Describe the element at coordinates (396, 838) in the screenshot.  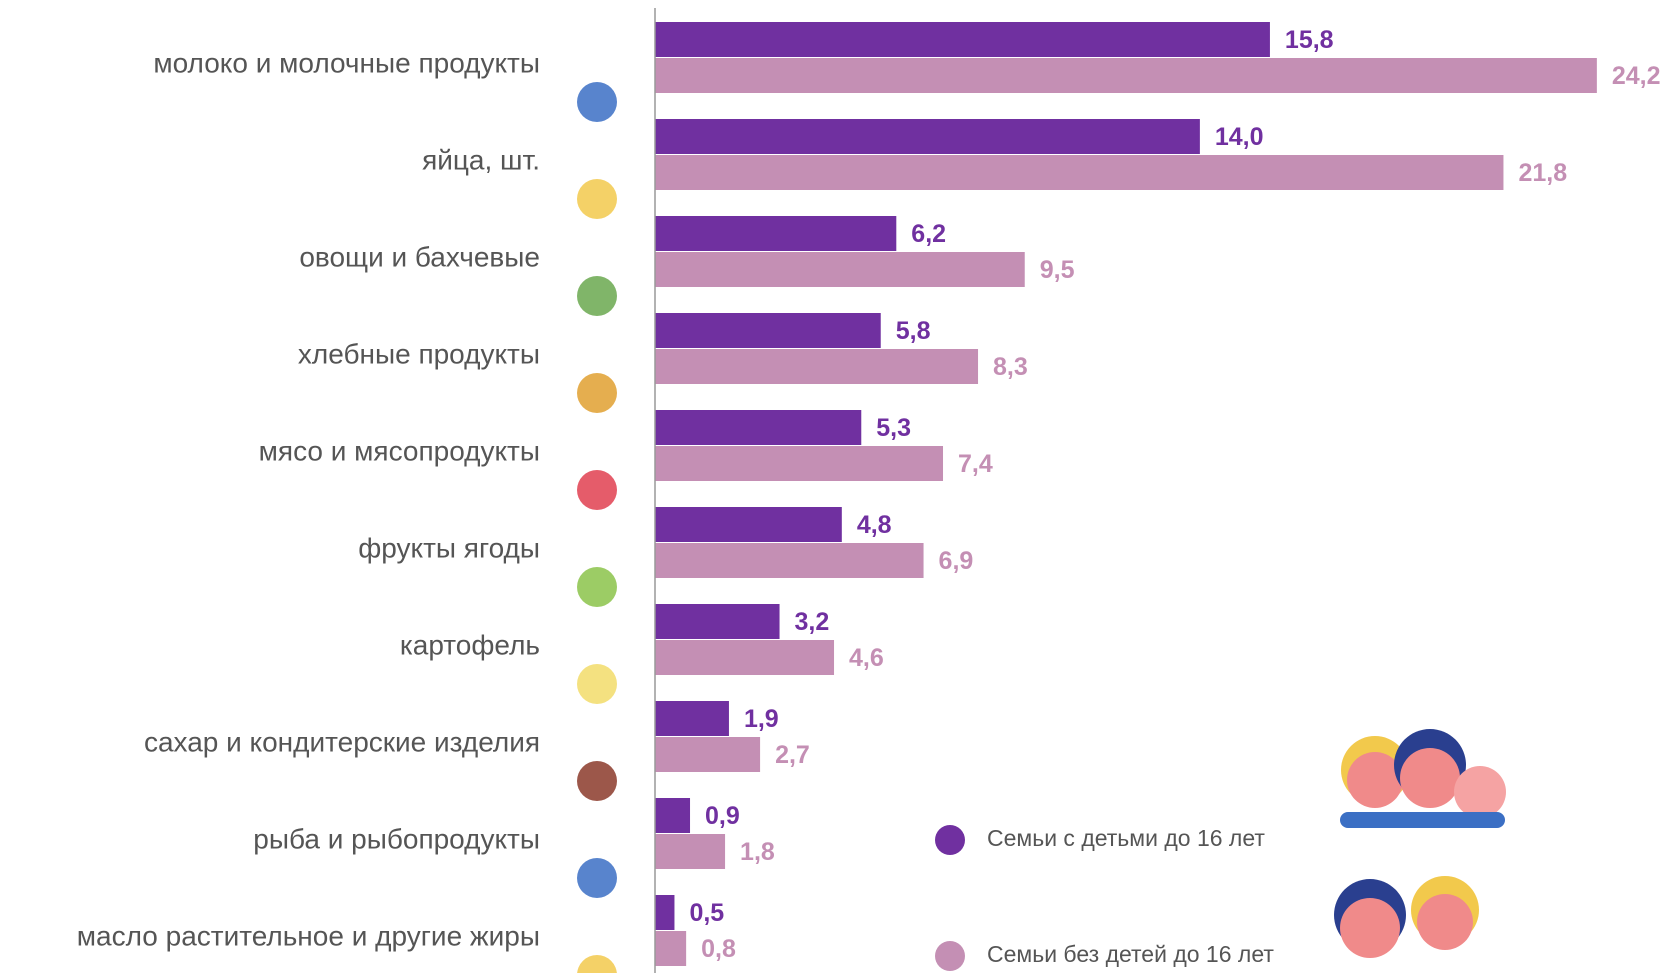
I see `category-label: рыба и рыбопродукты` at that location.